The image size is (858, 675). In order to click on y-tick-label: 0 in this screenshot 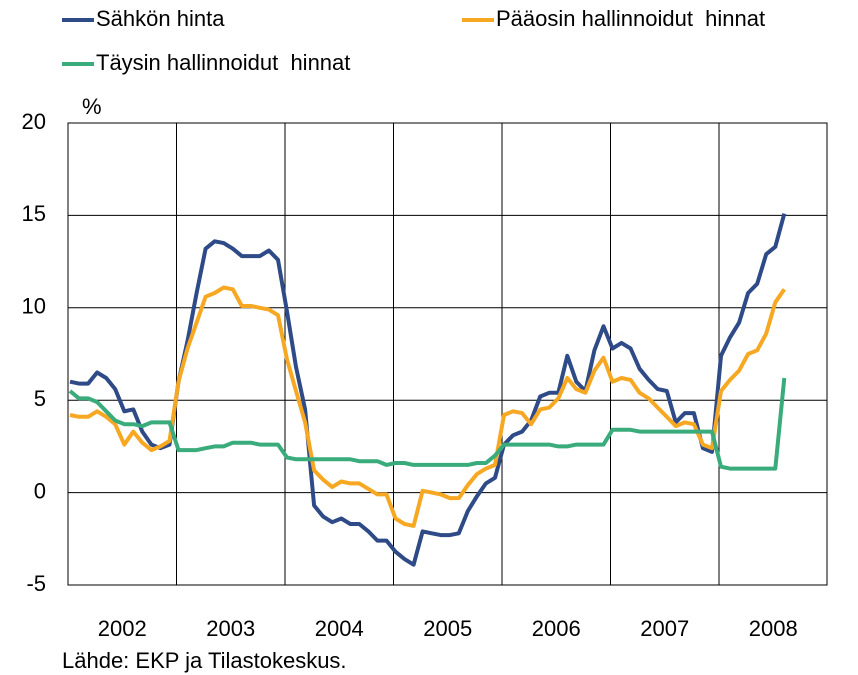, I will do `click(40, 490)`.